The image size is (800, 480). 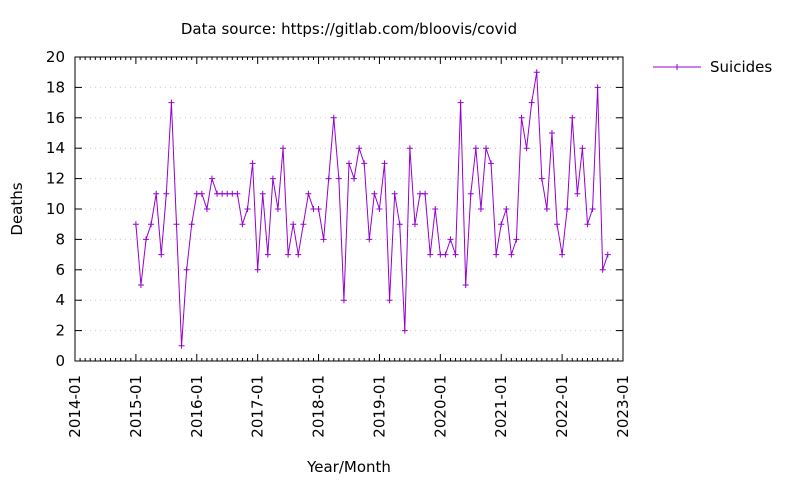 What do you see at coordinates (60, 270) in the screenshot?
I see `y-tick-label: 6` at bounding box center [60, 270].